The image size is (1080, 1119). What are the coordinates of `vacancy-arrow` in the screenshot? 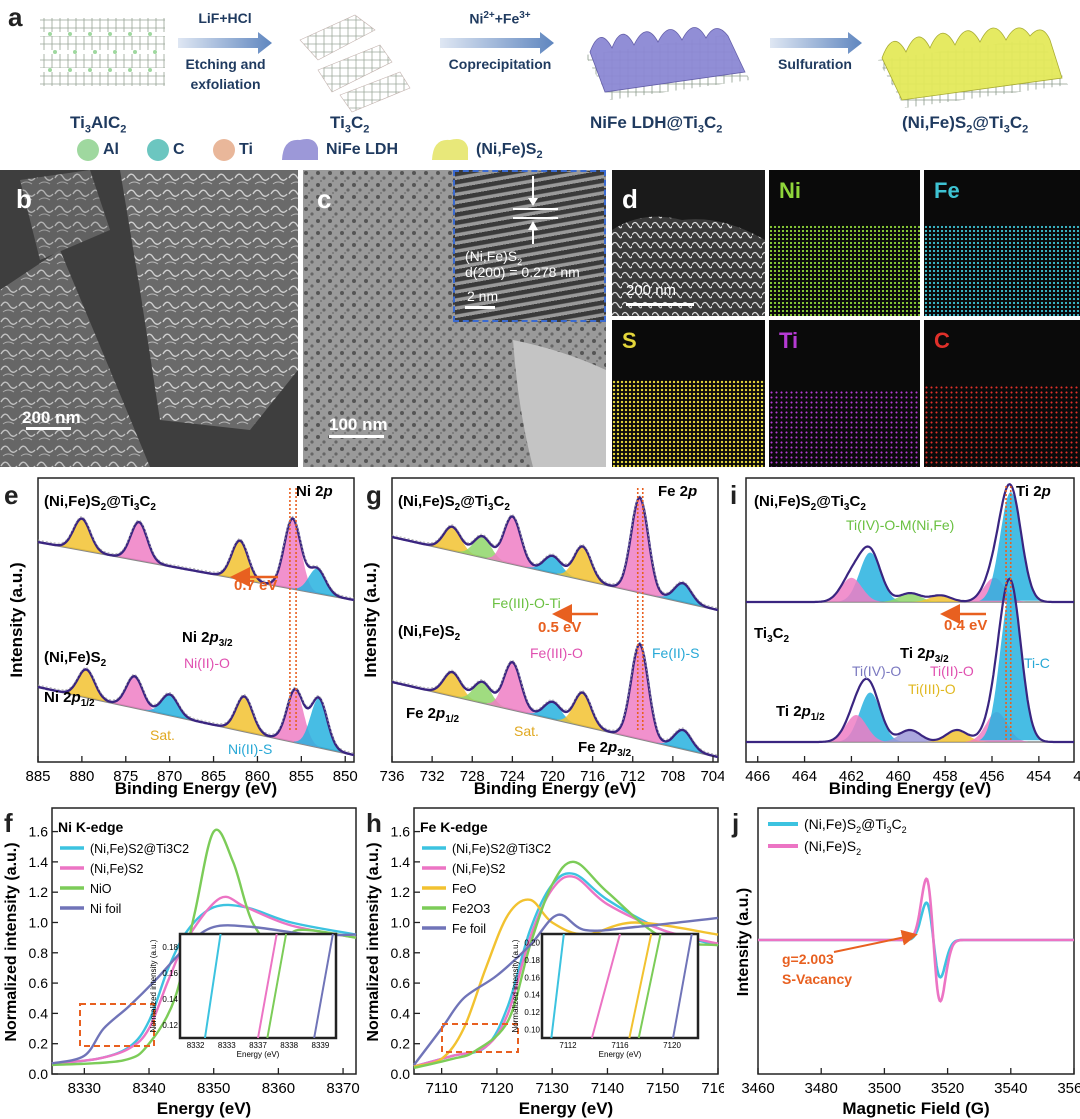 It's located at (875, 941).